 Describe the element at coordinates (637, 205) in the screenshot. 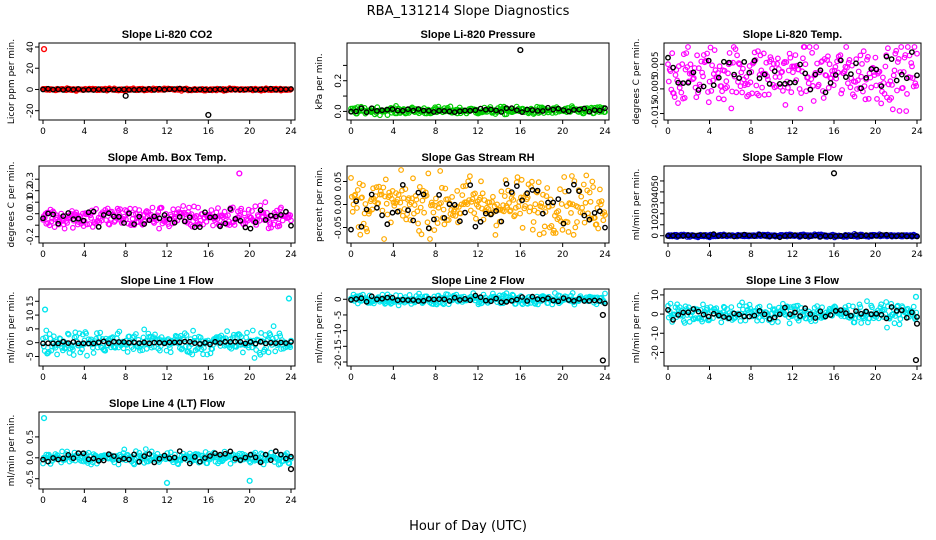

I see `y-axis-label: ml/min per min.` at that location.